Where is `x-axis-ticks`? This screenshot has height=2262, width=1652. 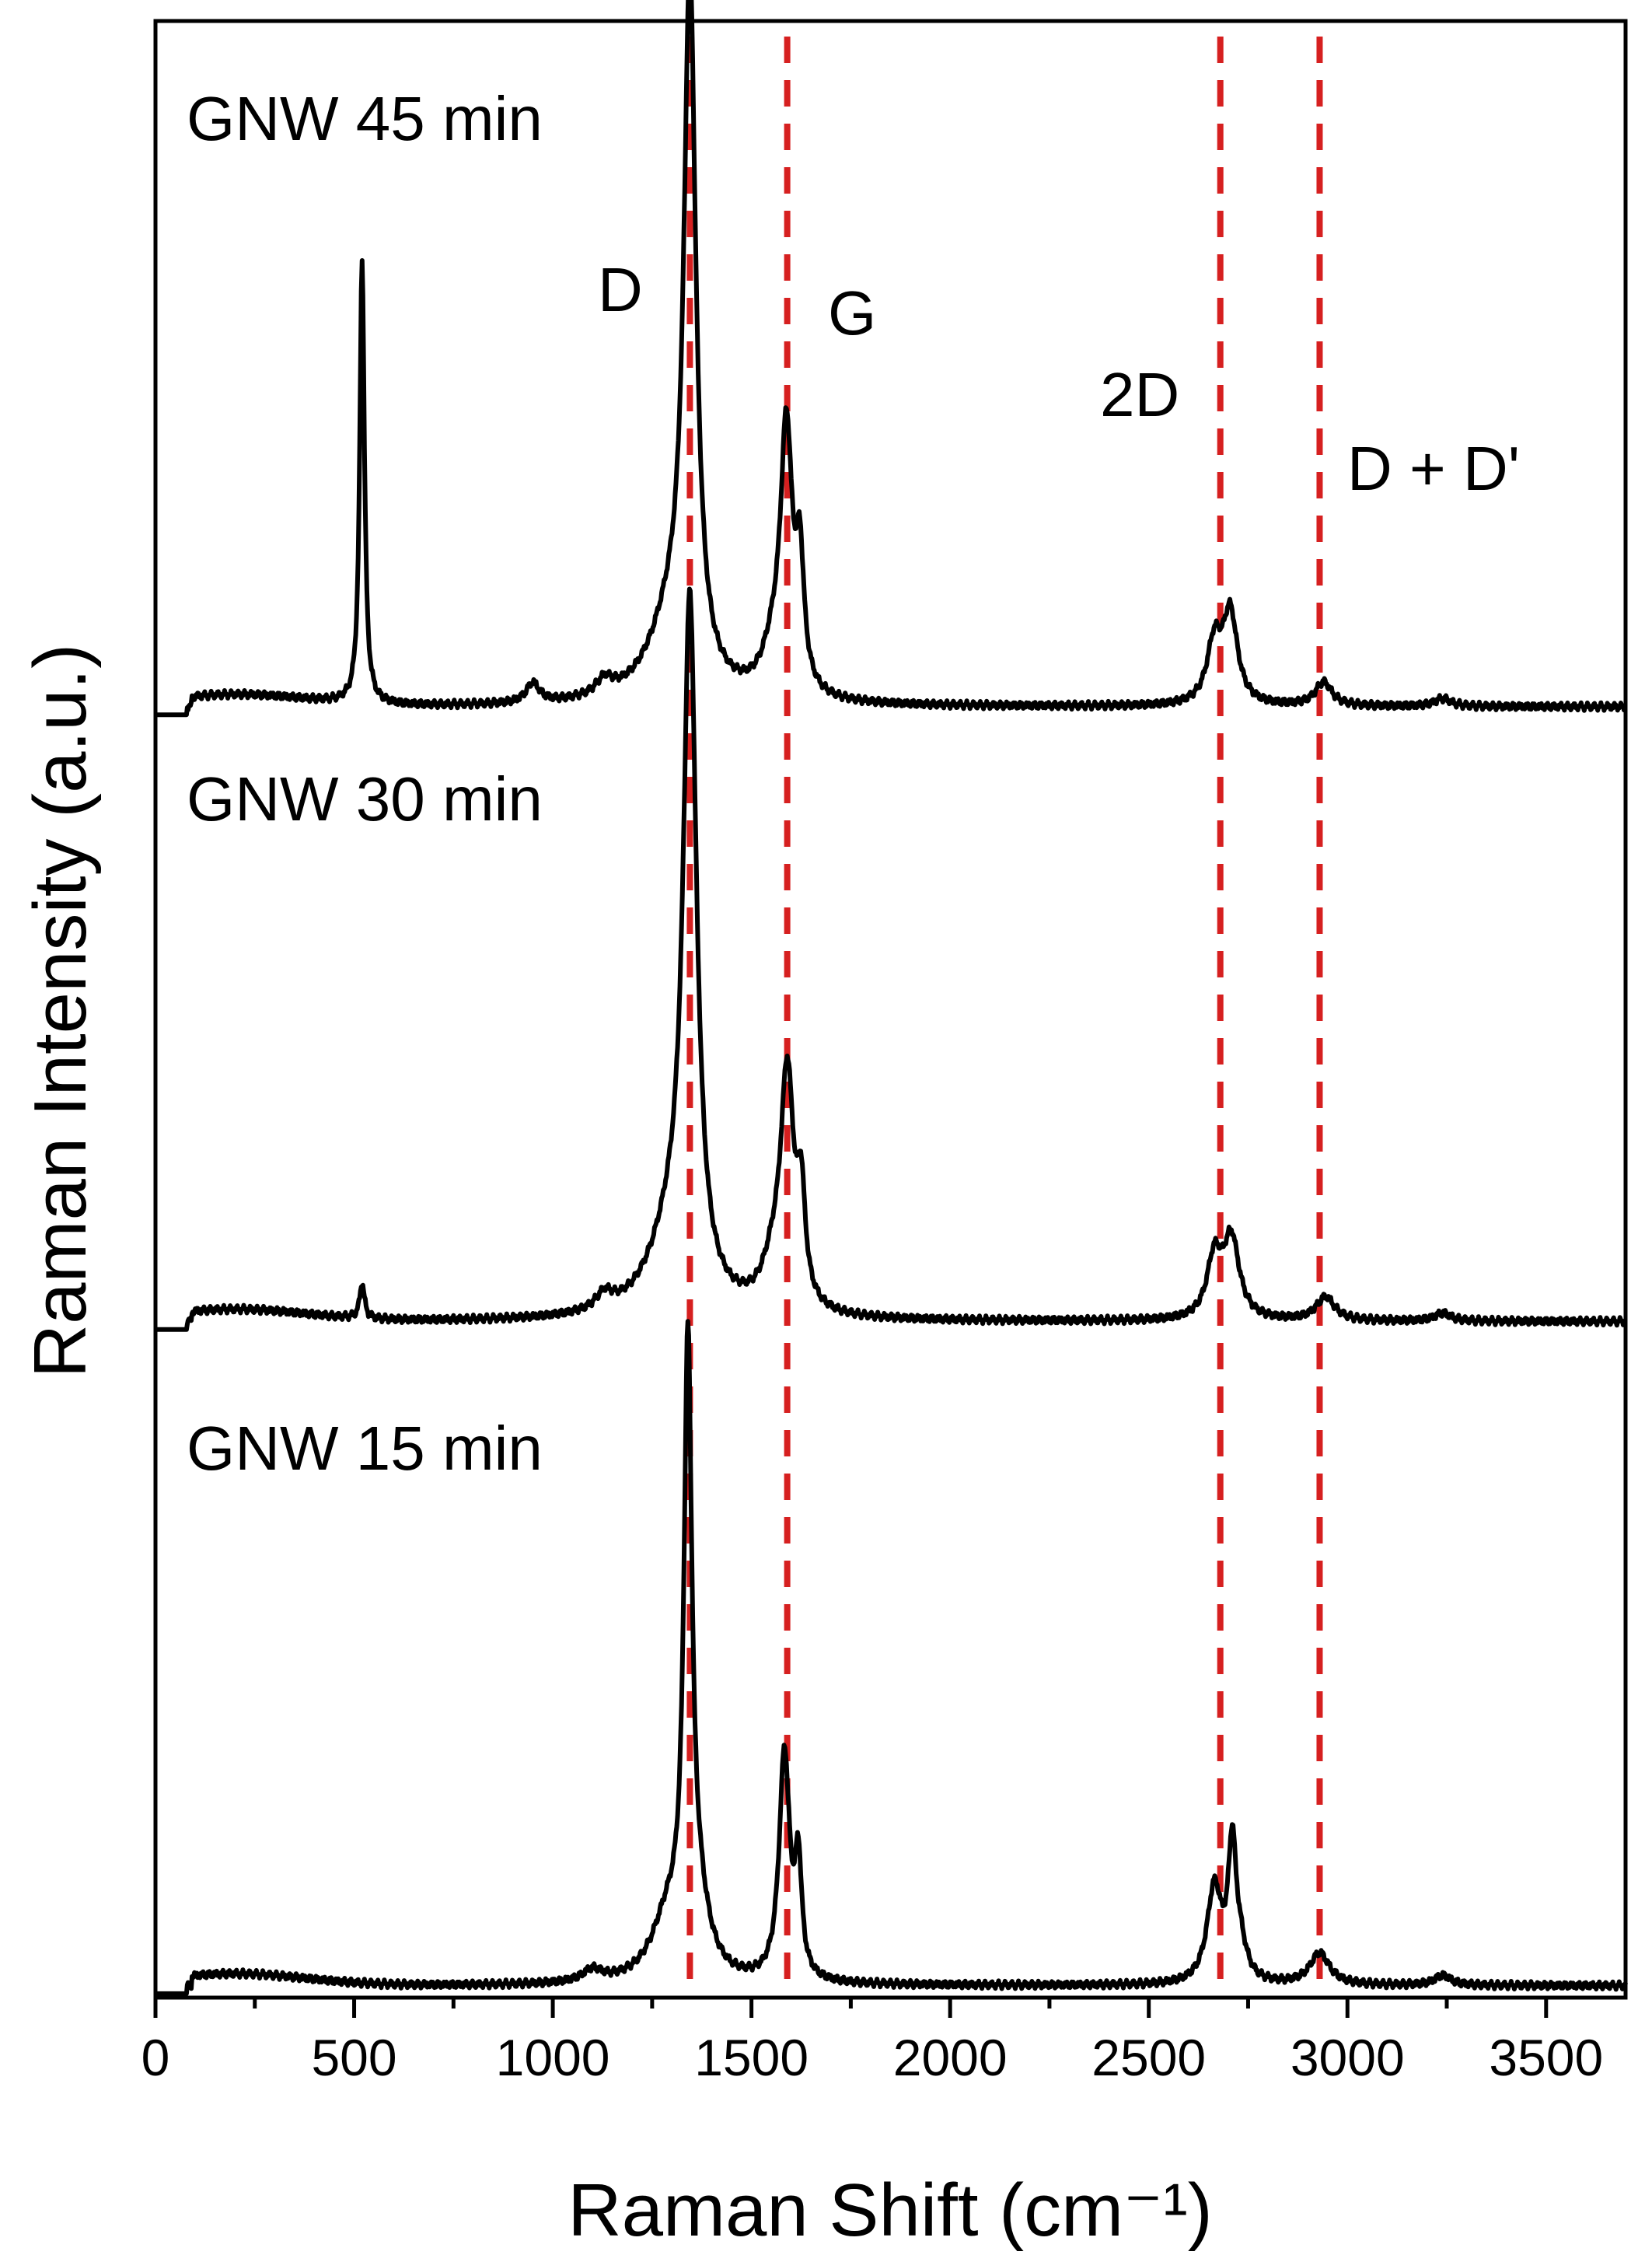 x-axis-ticks is located at coordinates (851, 2008).